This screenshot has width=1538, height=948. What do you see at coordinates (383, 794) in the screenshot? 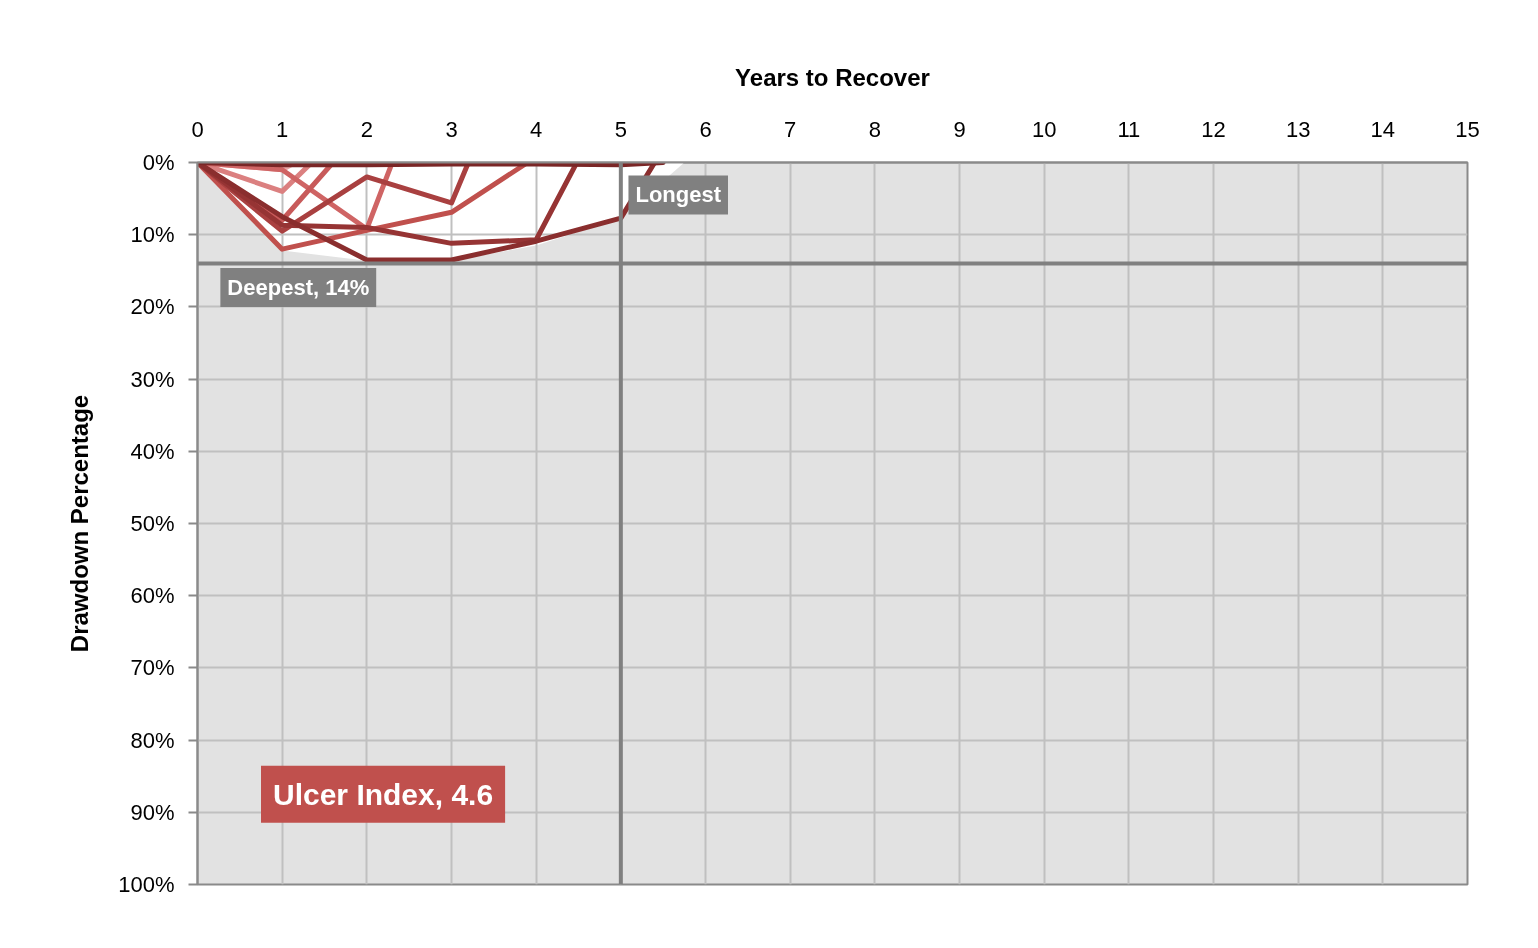
I see `annotation: Ulcer Index, 4.6` at bounding box center [383, 794].